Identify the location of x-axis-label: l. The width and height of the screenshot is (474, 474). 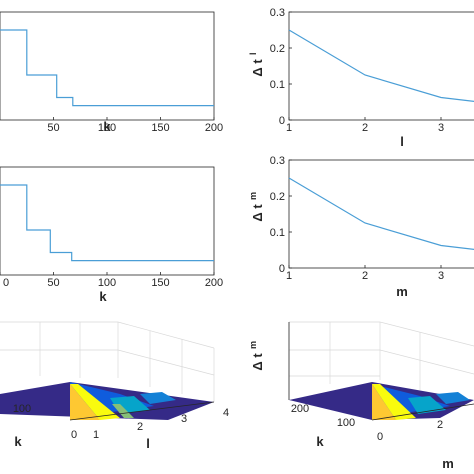
(402, 141).